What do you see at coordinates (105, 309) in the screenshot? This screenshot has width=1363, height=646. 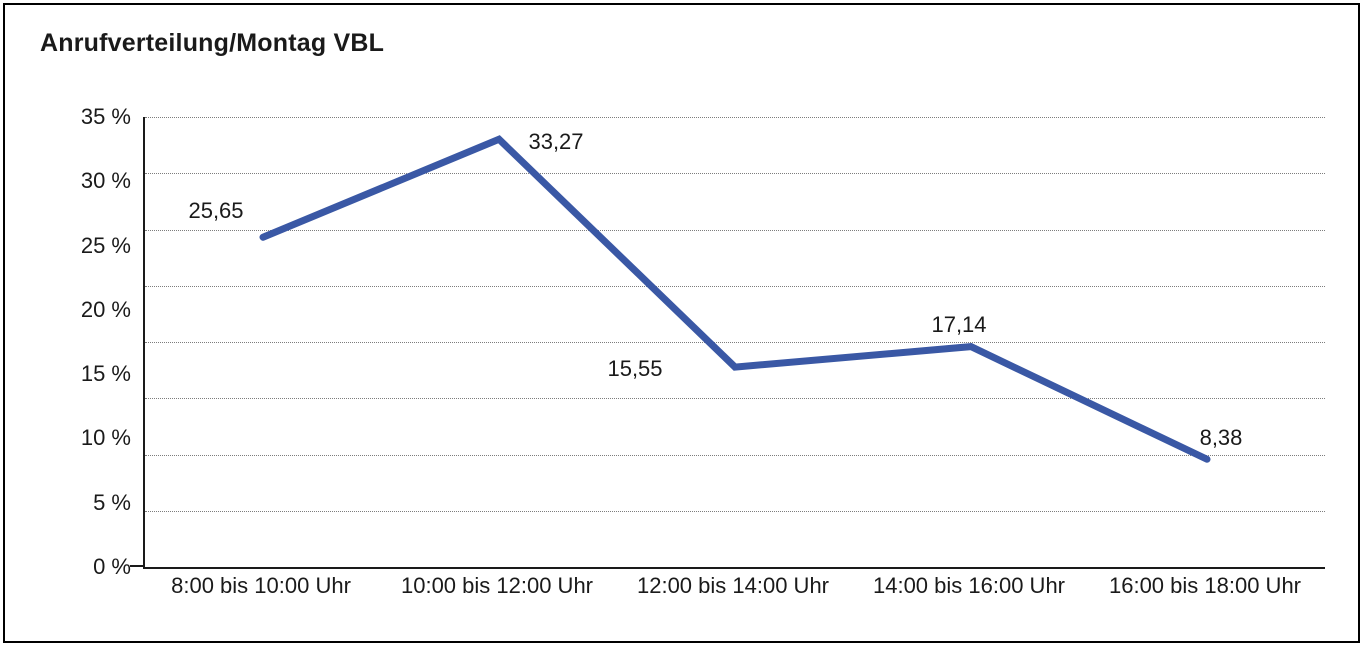 I see `y-tick-label: 20 %` at bounding box center [105, 309].